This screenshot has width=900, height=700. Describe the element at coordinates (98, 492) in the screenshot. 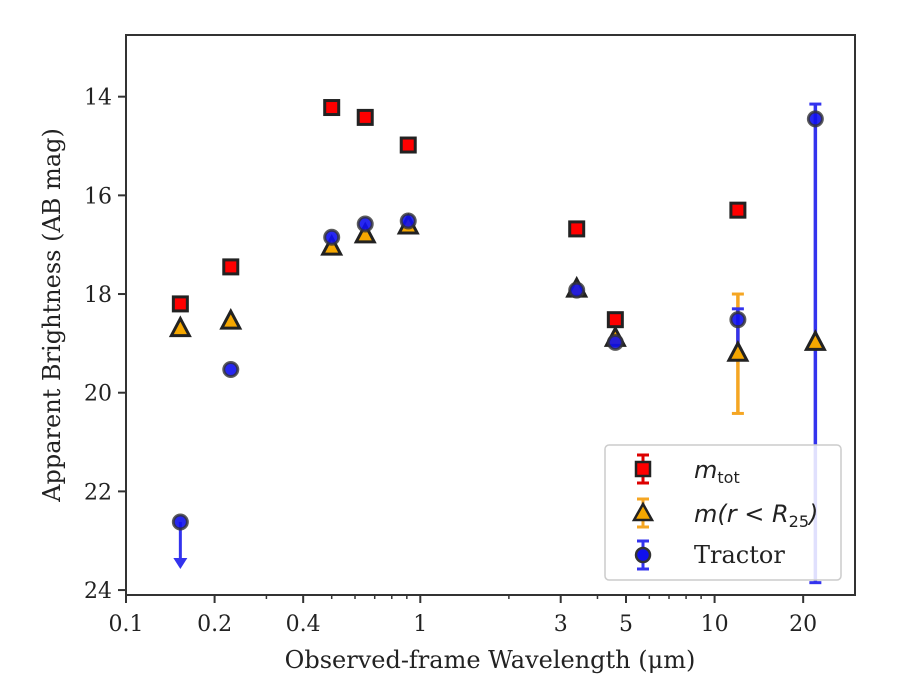

I see `y-tick-label: 22` at that location.